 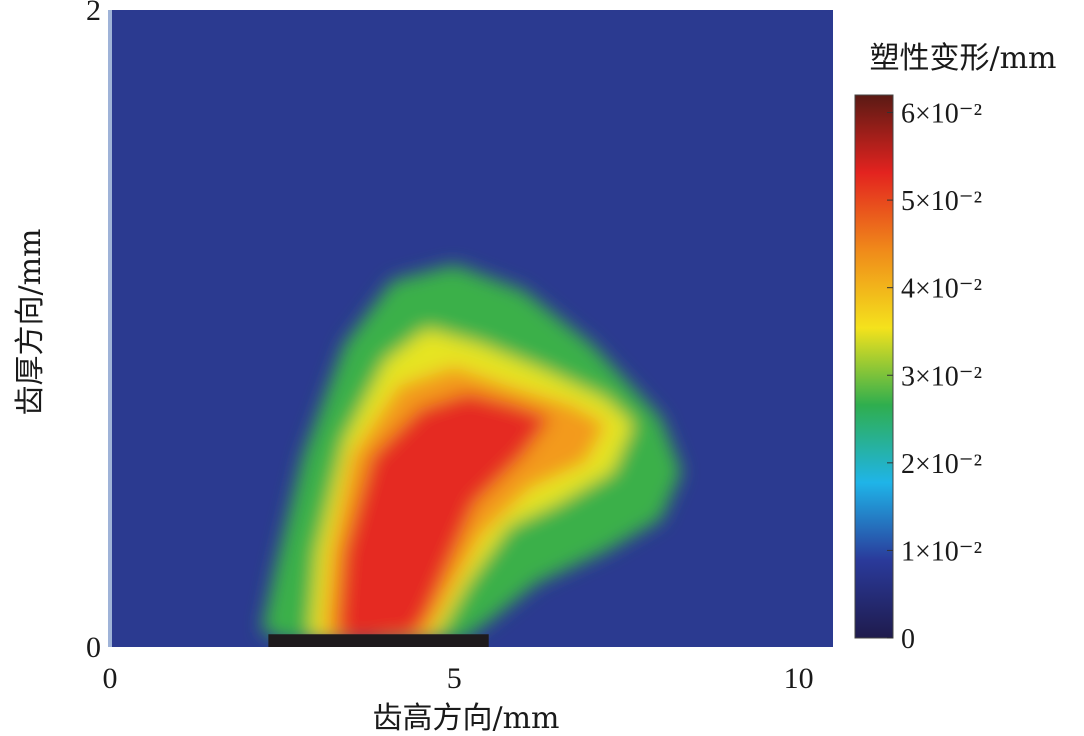 I want to click on base-strip, so click(x=378, y=640).